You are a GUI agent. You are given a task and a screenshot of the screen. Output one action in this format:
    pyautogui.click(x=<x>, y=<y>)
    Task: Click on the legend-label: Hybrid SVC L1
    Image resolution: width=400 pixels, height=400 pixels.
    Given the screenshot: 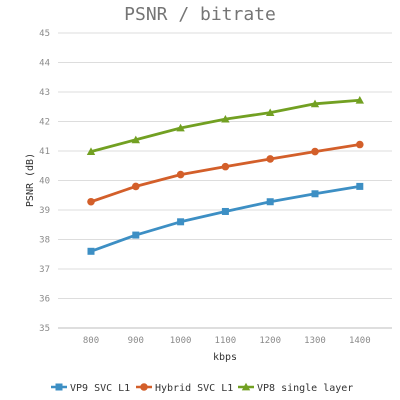 What is the action you would take?
    pyautogui.click(x=194, y=388)
    